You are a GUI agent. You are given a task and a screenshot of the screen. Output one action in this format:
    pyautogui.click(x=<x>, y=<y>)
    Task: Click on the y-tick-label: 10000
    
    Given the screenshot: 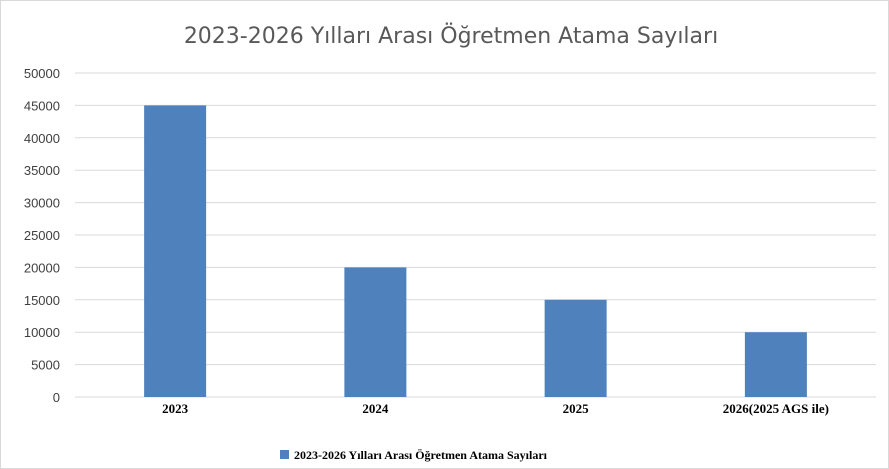 What is the action you would take?
    pyautogui.click(x=42, y=332)
    